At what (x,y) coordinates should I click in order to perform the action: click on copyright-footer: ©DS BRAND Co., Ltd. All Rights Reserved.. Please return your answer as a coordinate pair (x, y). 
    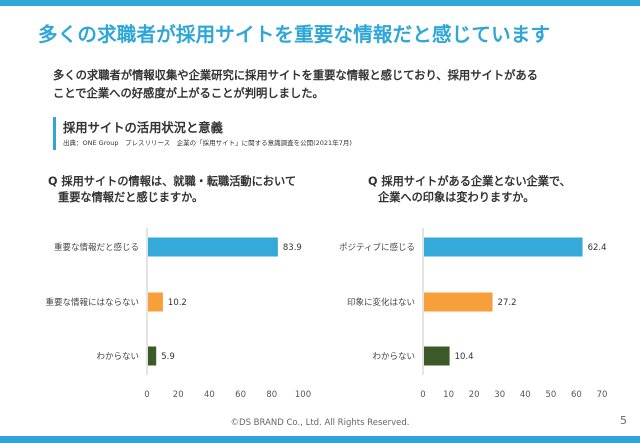
    Looking at the image, I should click on (320, 423).